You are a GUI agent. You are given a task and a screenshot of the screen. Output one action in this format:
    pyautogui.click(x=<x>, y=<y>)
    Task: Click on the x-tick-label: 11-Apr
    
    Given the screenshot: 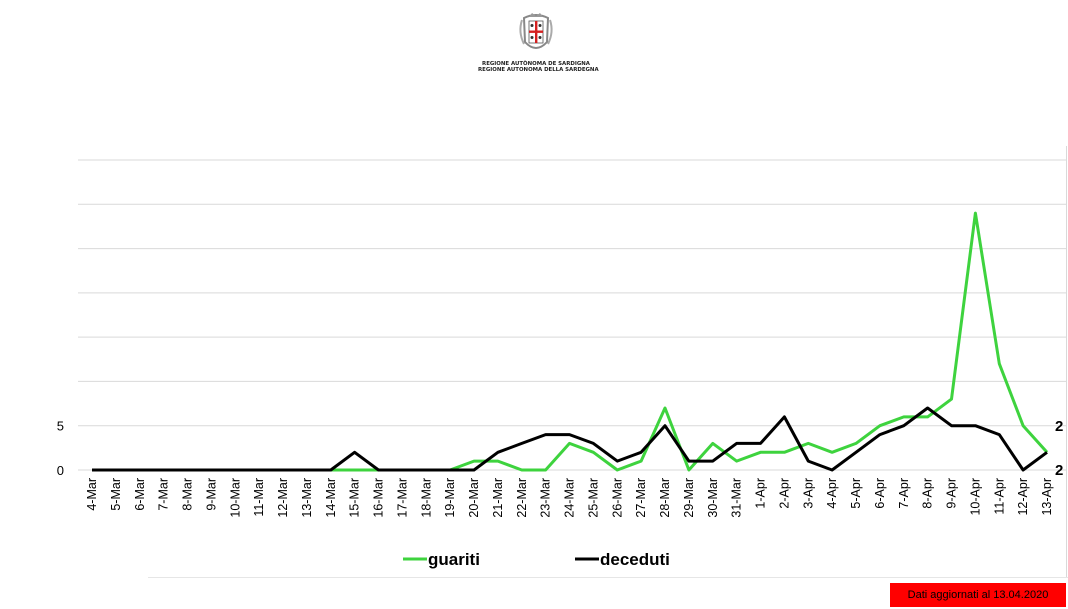 What is the action you would take?
    pyautogui.click(x=999, y=496)
    